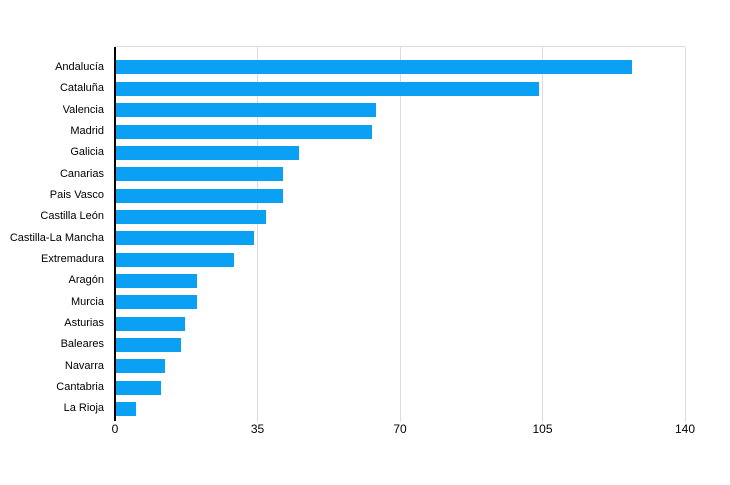  What do you see at coordinates (83, 109) in the screenshot?
I see `category-label: Valencia` at bounding box center [83, 109].